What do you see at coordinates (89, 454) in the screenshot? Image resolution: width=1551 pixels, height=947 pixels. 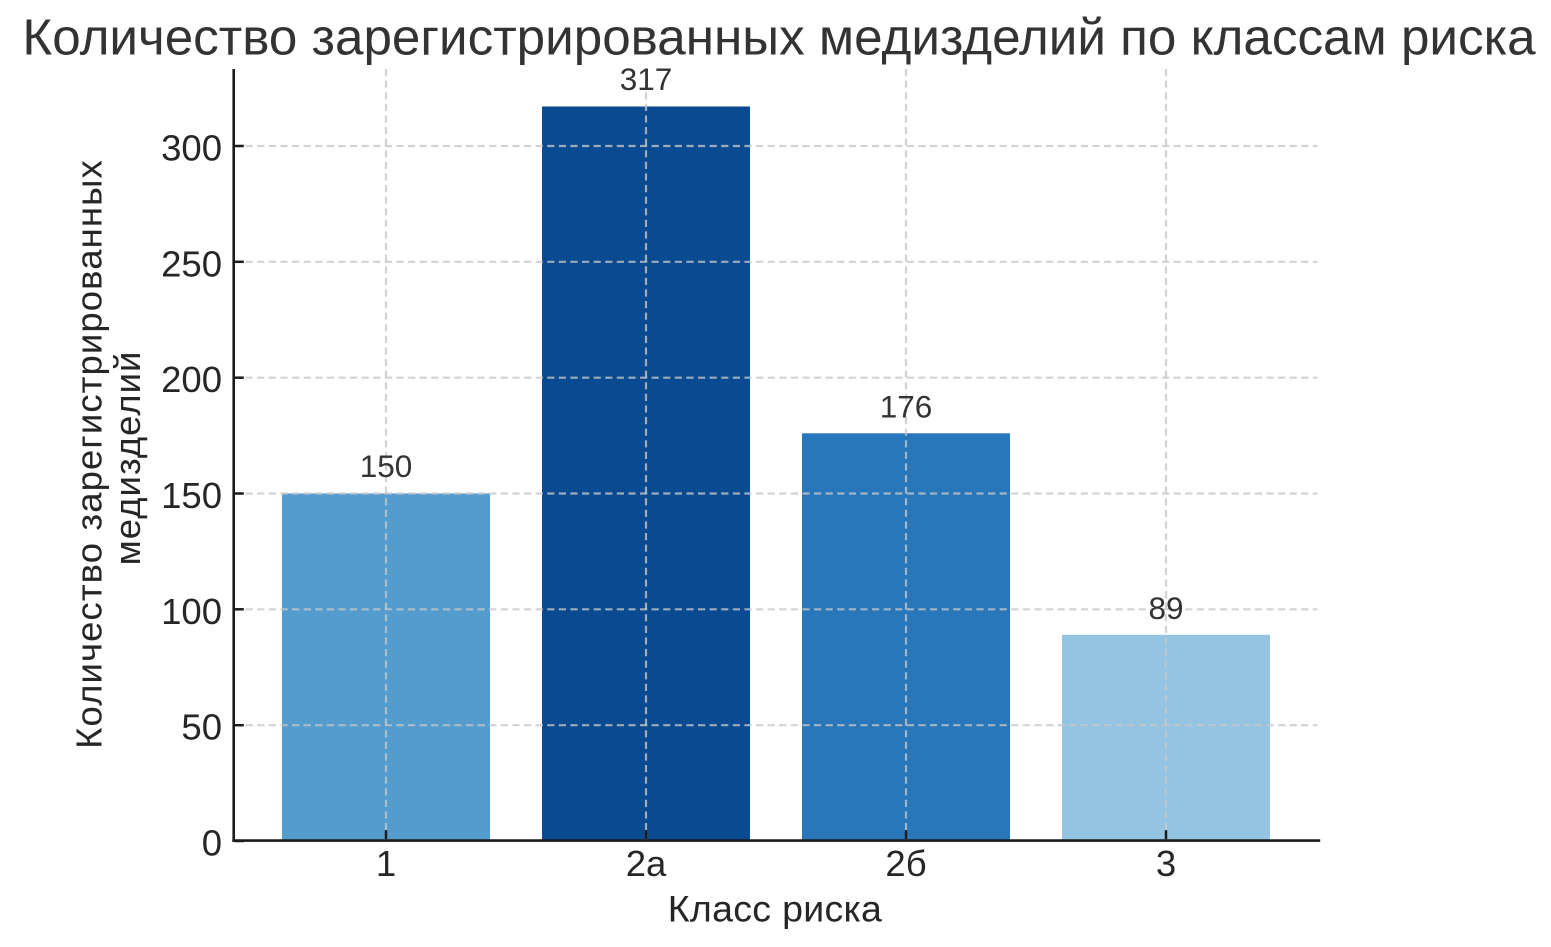 I see `svg-text: Количество зарегистрированных` at bounding box center [89, 454].